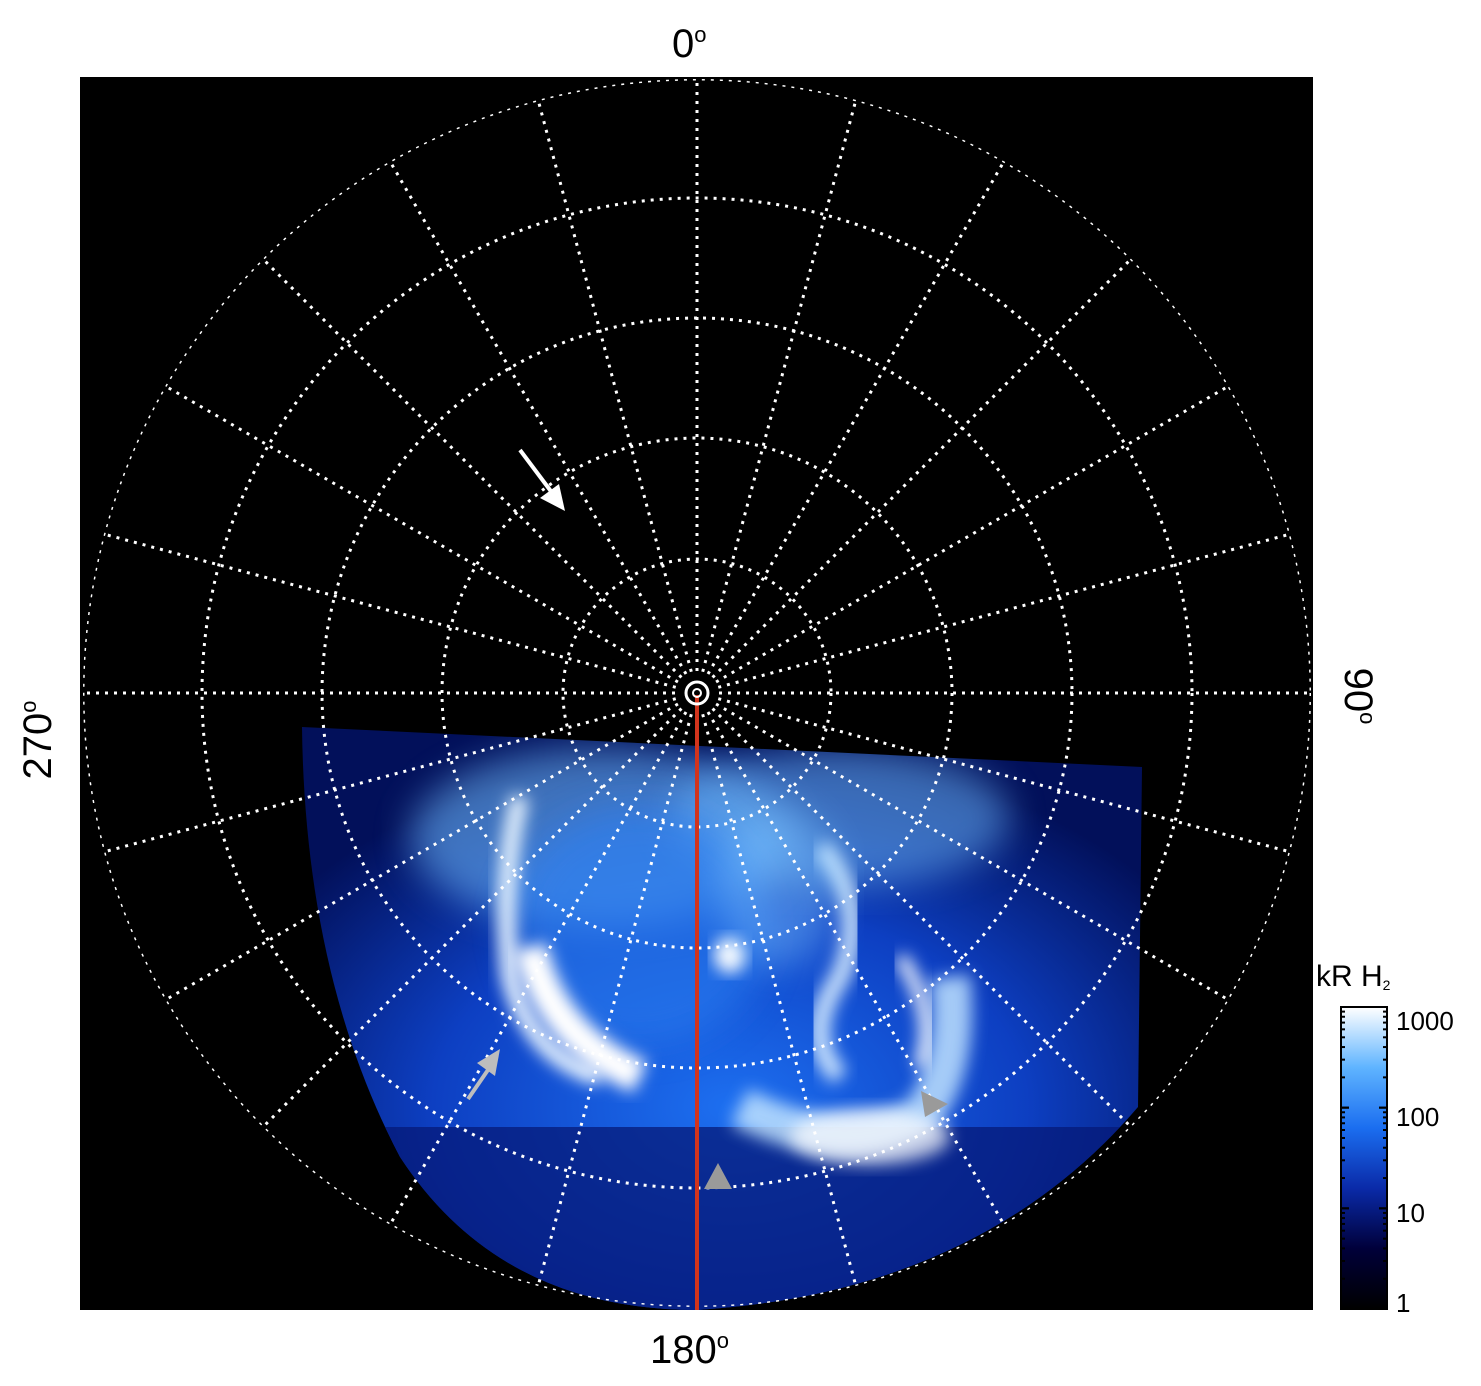 The image size is (1481, 1386). Describe the element at coordinates (689, 44) in the screenshot. I see `longitude-label-top: 0o` at that location.